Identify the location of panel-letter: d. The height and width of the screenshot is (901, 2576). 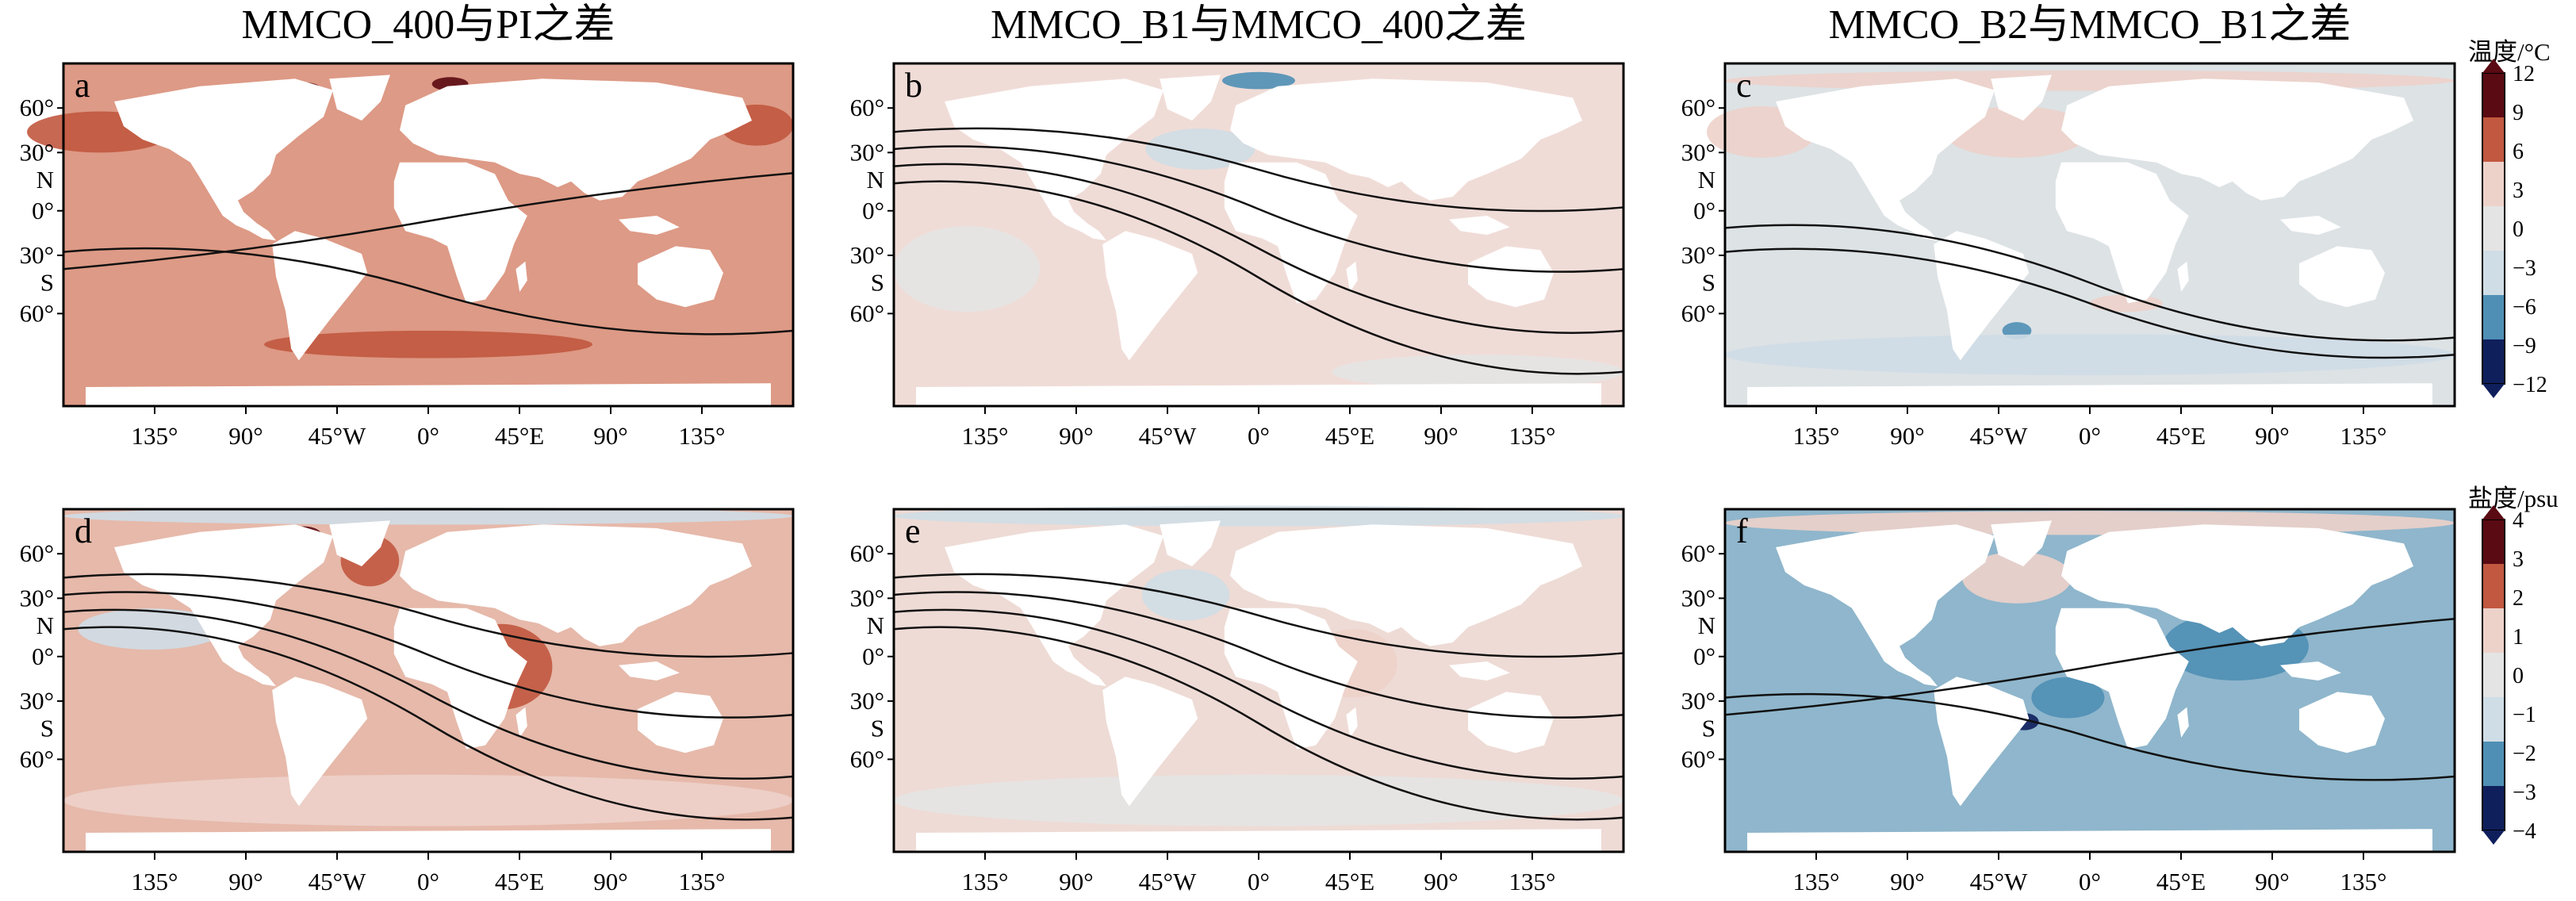
(83, 531).